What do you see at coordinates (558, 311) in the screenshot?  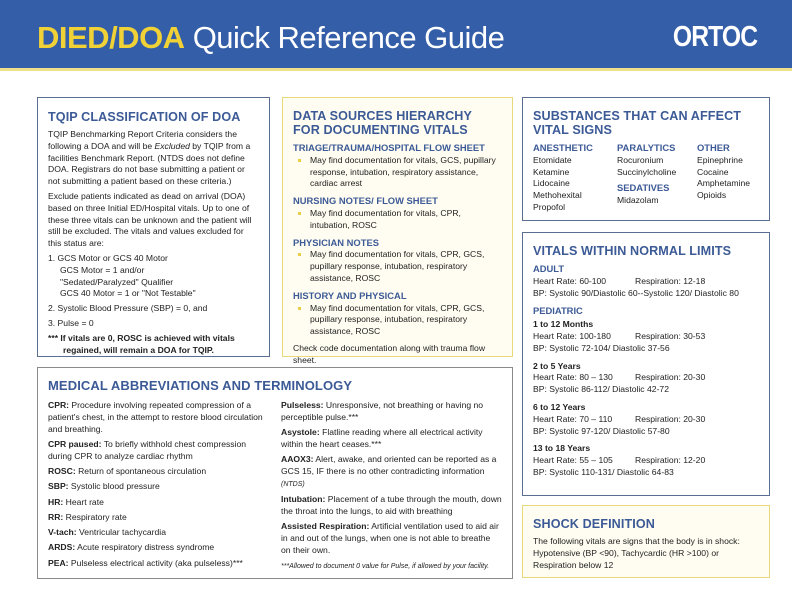 I see `section-heading: PEDIATRIC` at bounding box center [558, 311].